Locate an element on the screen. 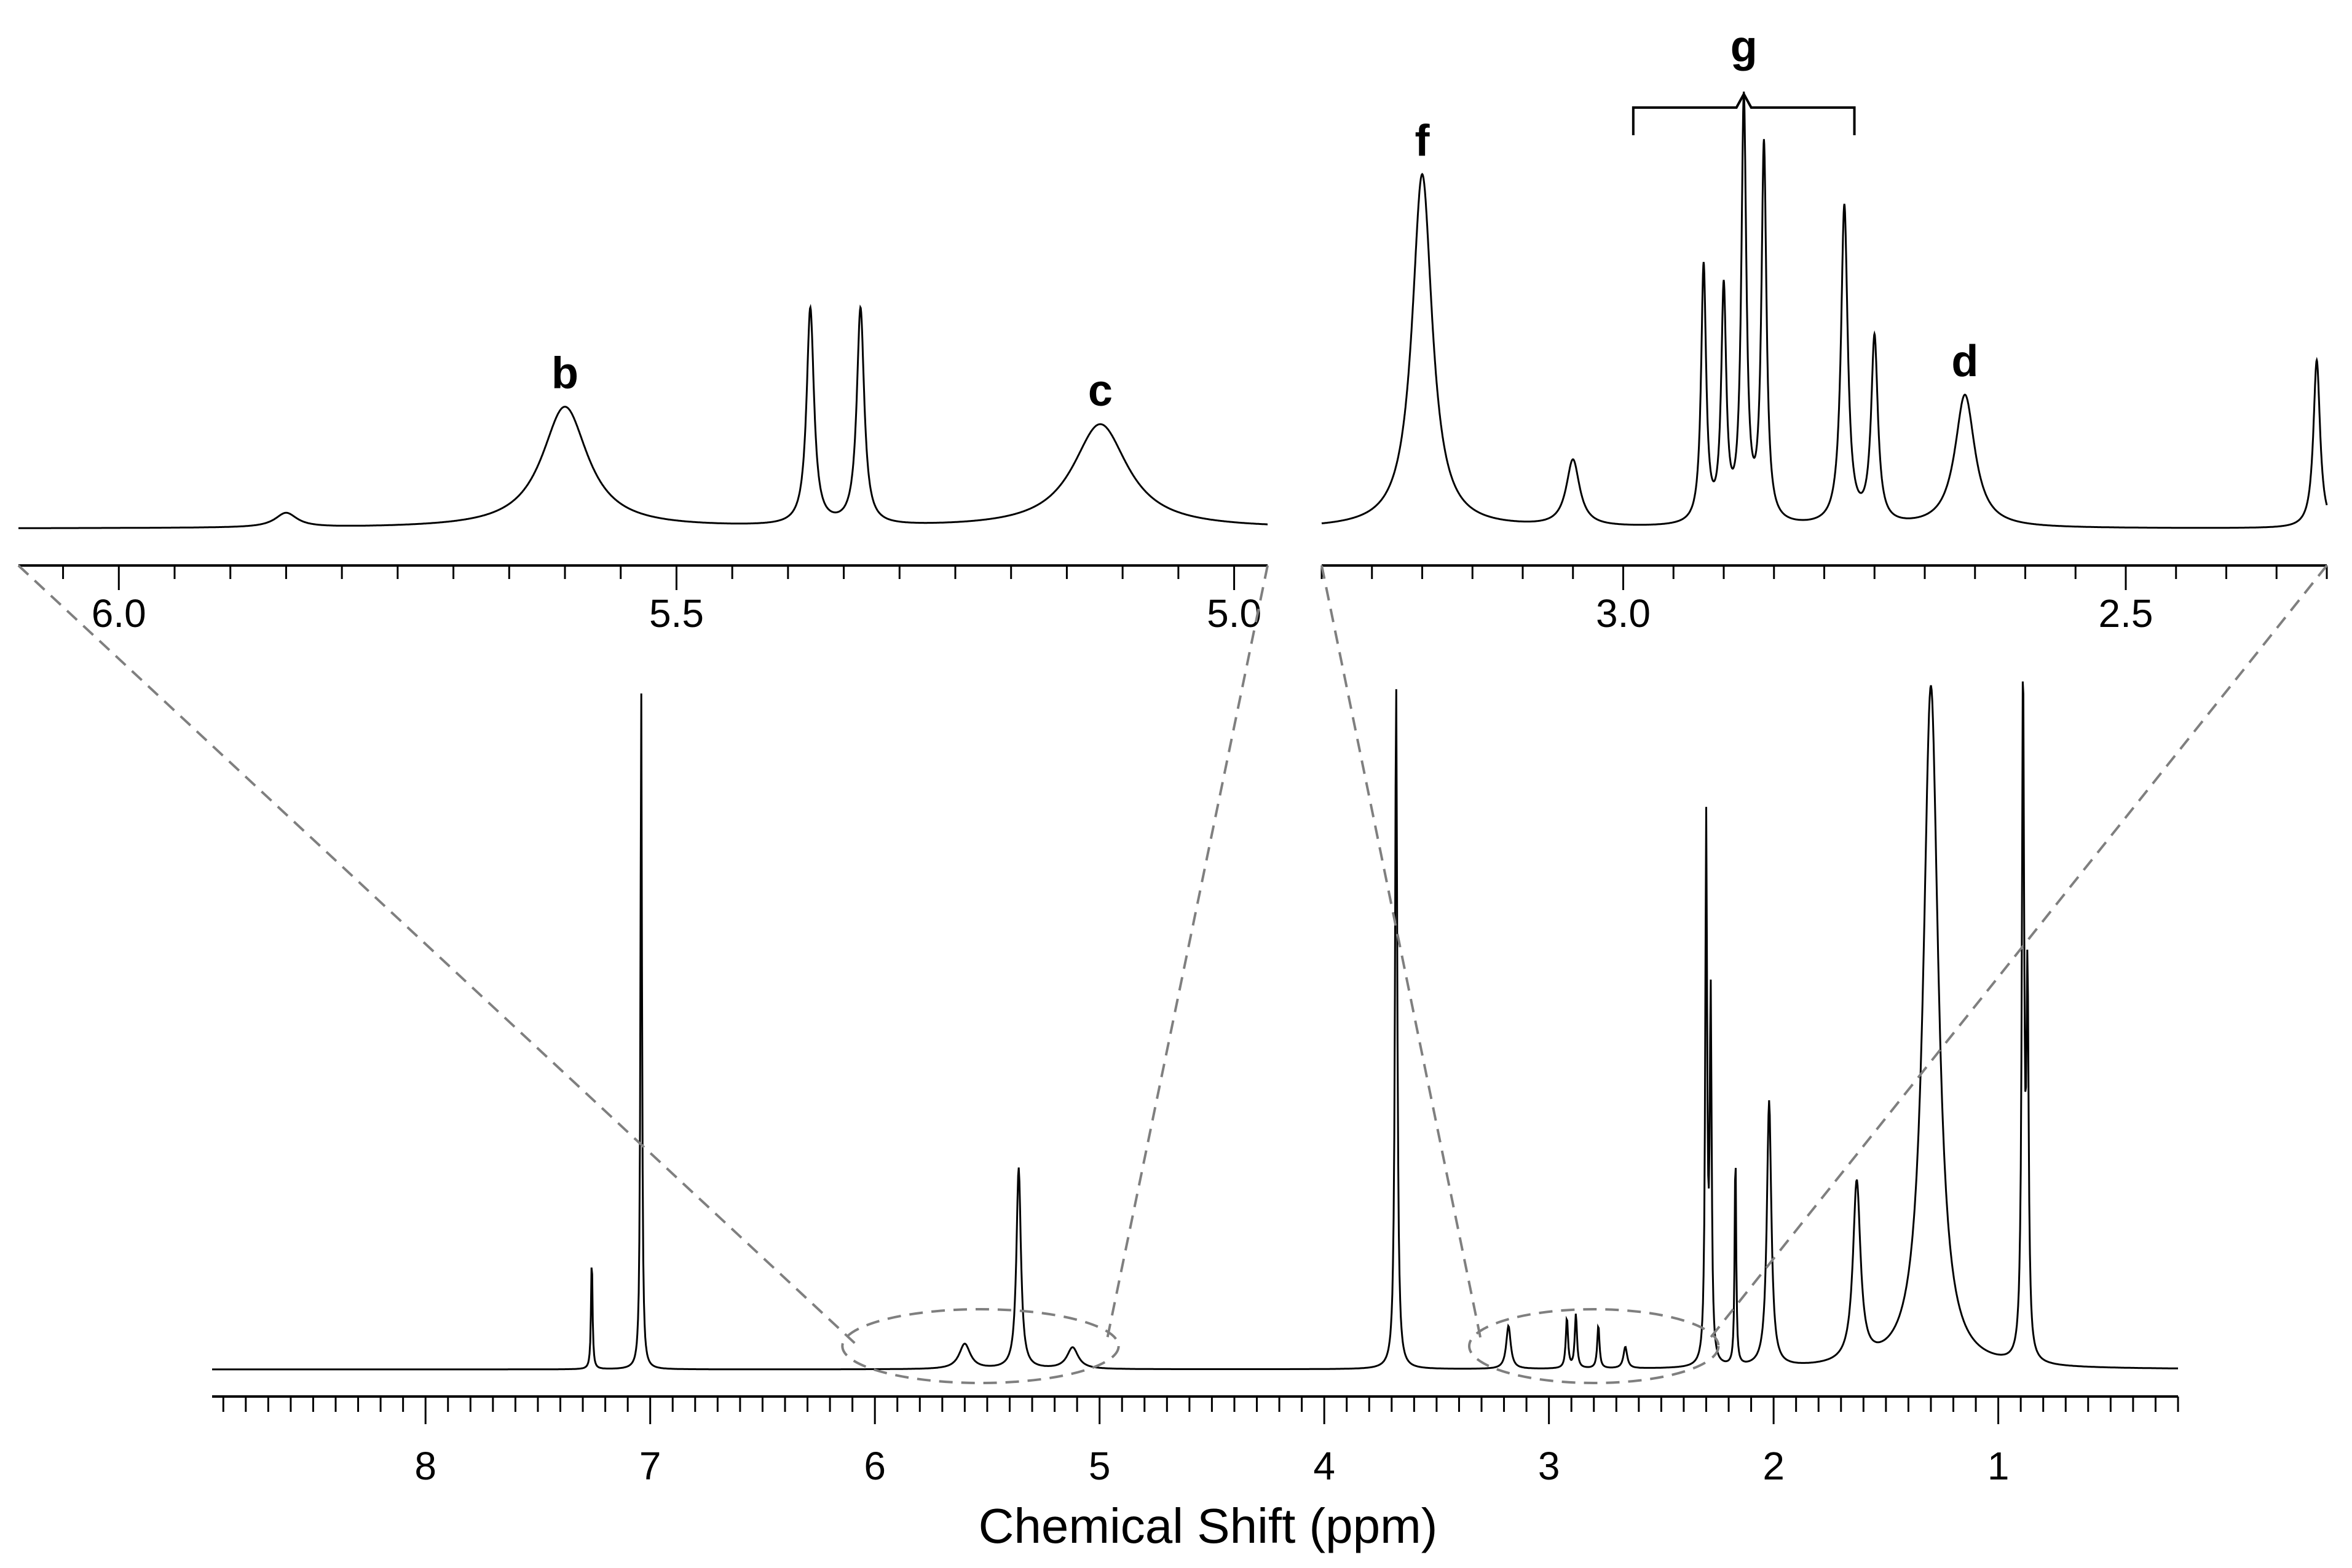  inset-left-spectrum-trace is located at coordinates (643, 416).